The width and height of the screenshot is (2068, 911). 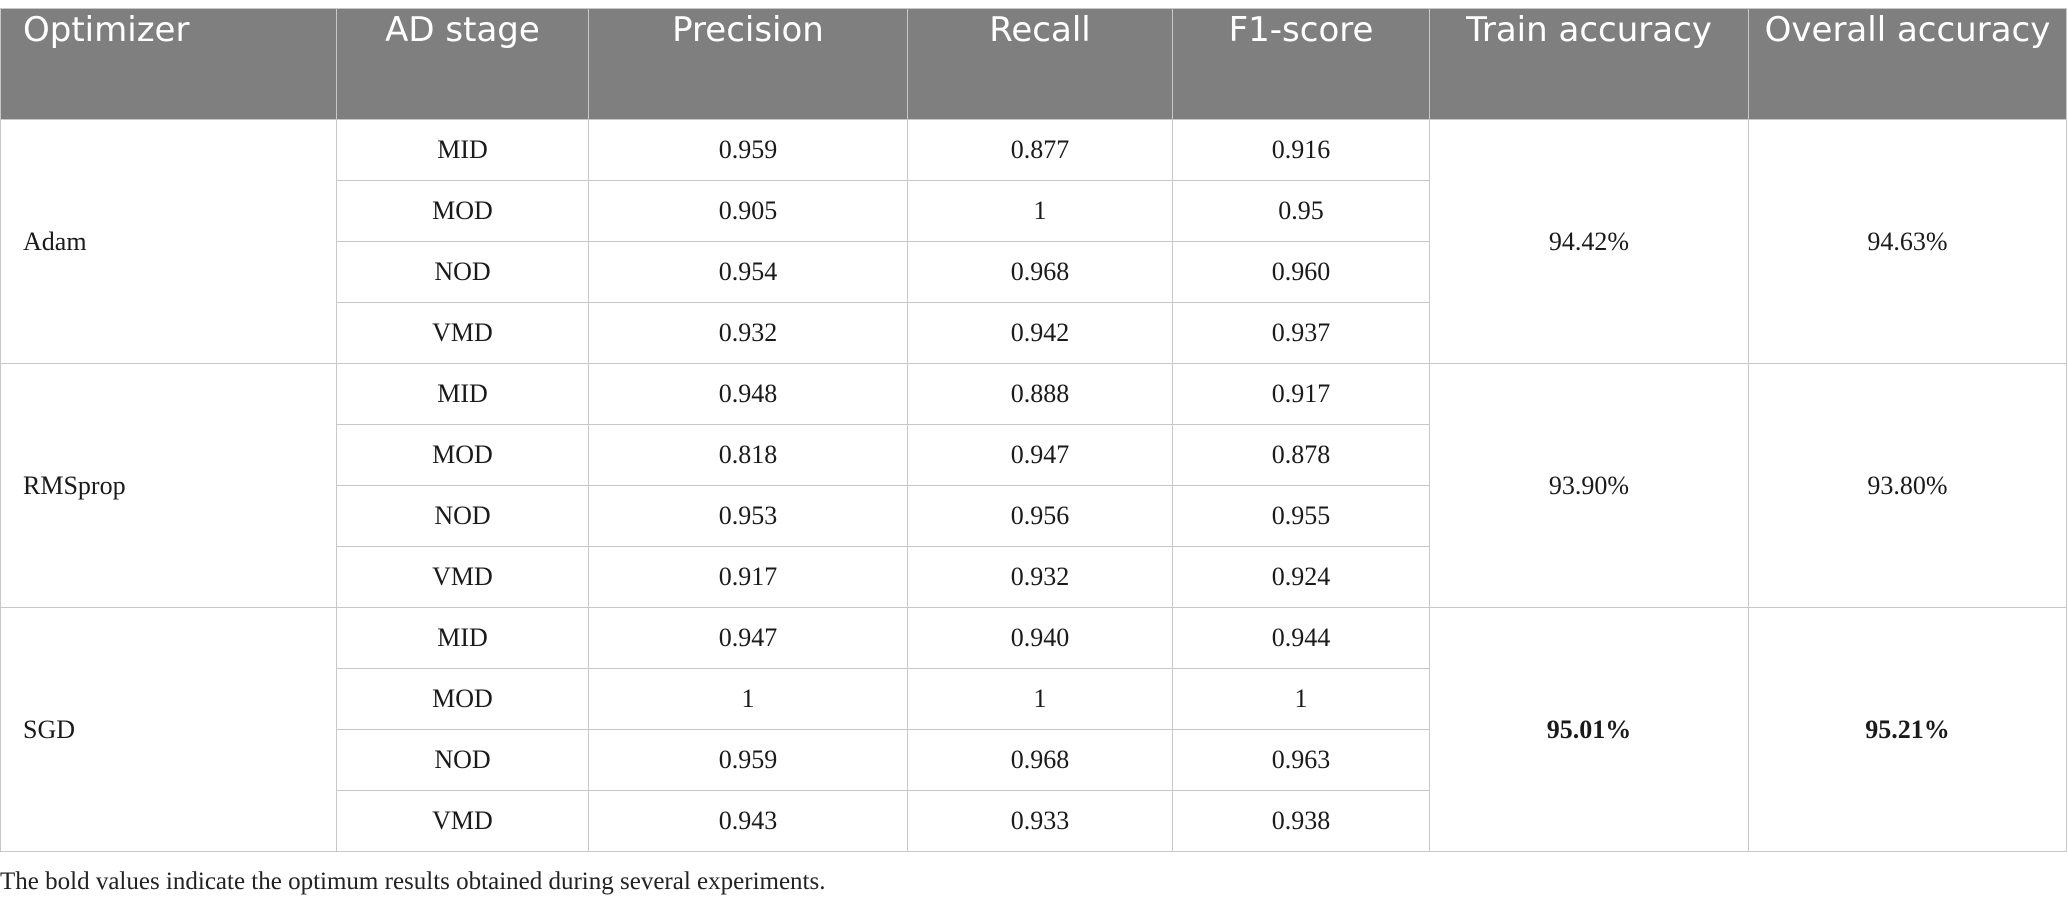 I want to click on train-accuracy-cell: 95.01%, so click(x=1589, y=729).